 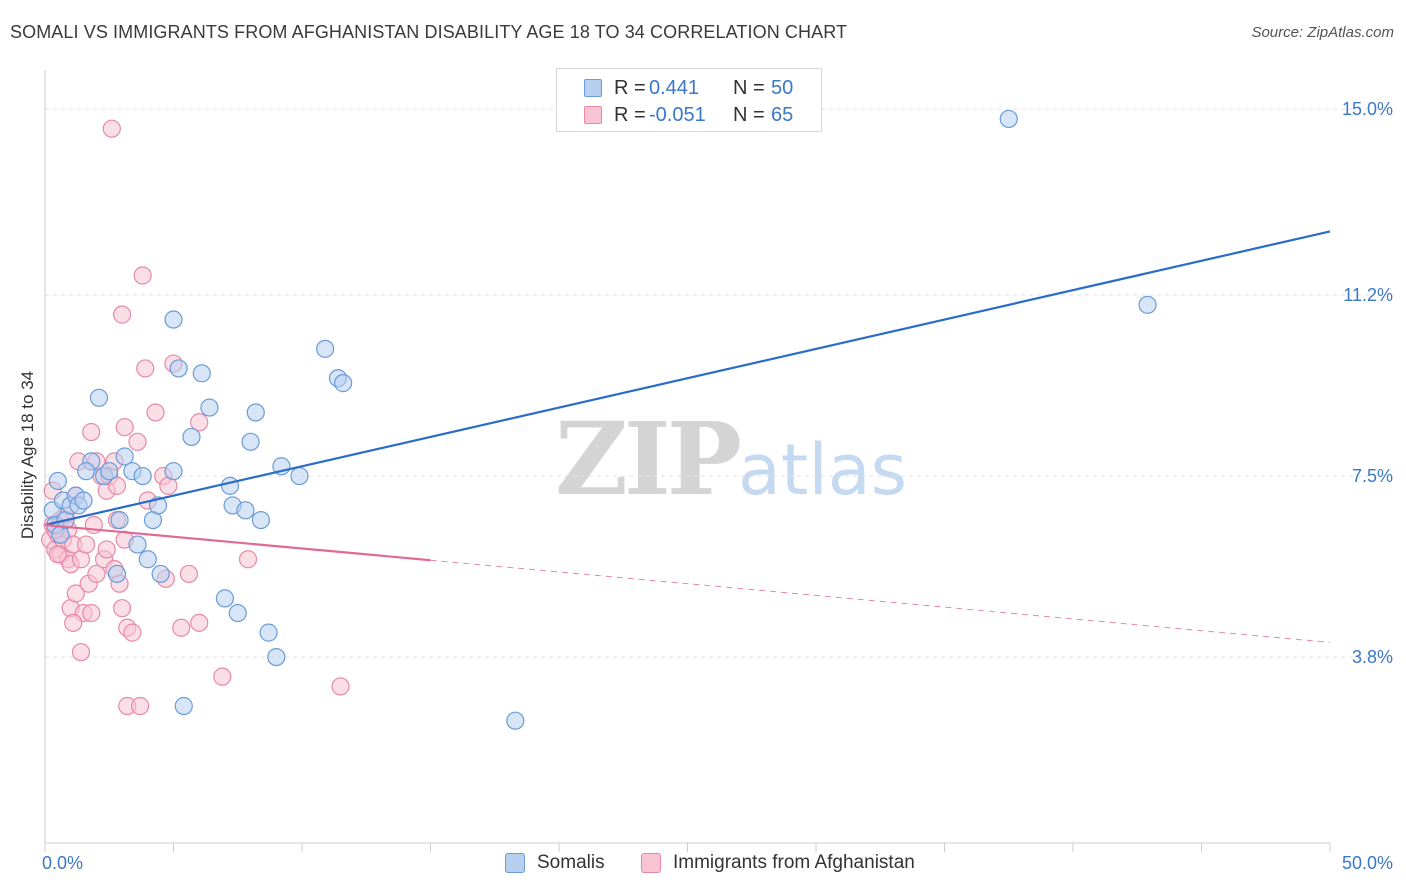 I want to click on y-tick-label: 7.5%, so click(x=1372, y=476).